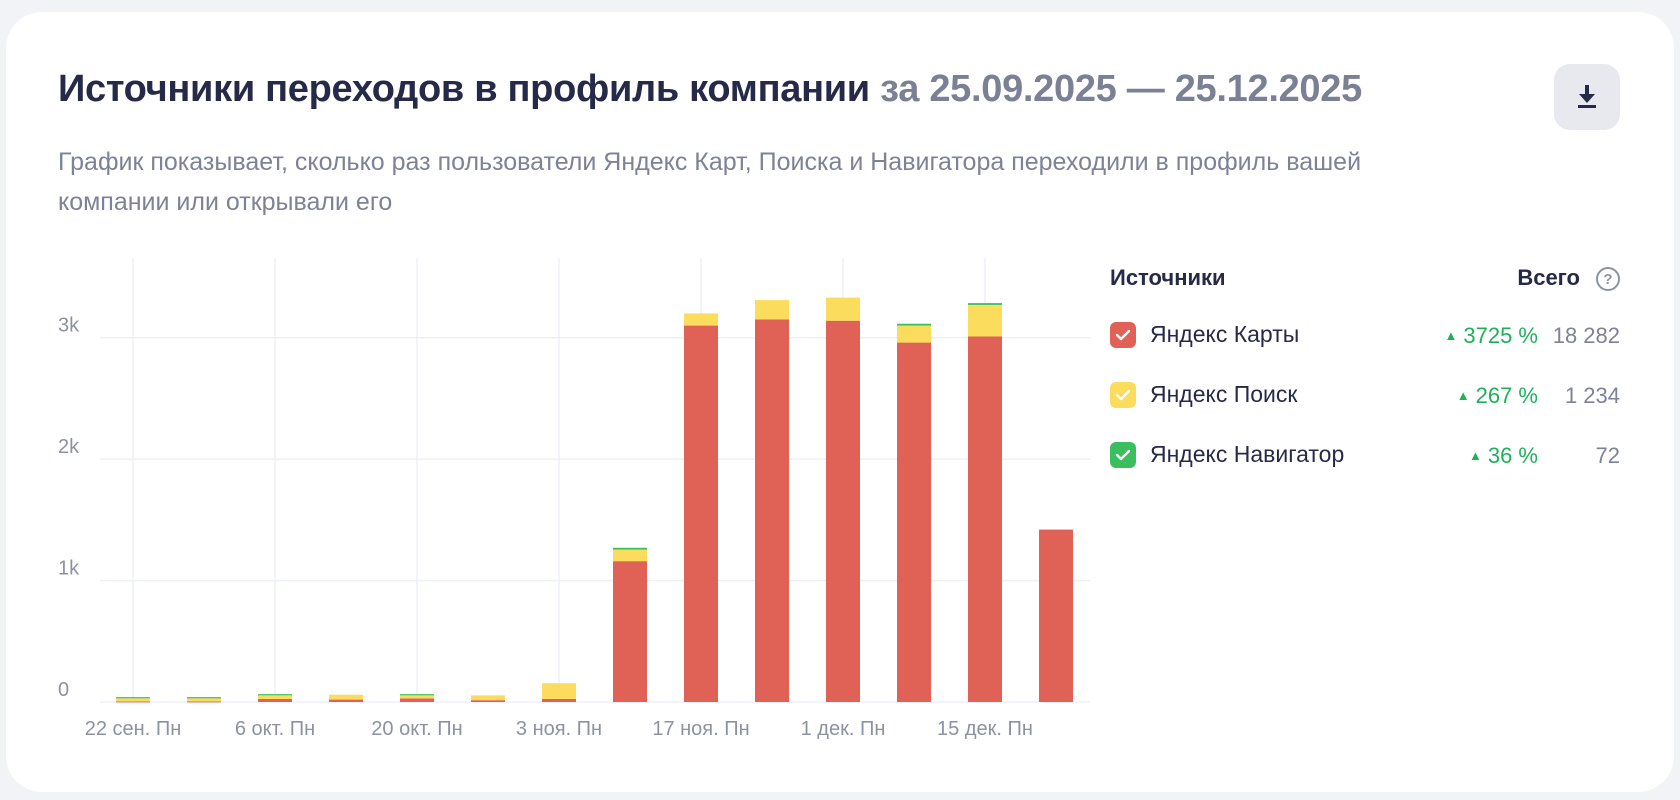 The height and width of the screenshot is (800, 1680). Describe the element at coordinates (69, 326) in the screenshot. I see `y-tick-label: 3k` at that location.